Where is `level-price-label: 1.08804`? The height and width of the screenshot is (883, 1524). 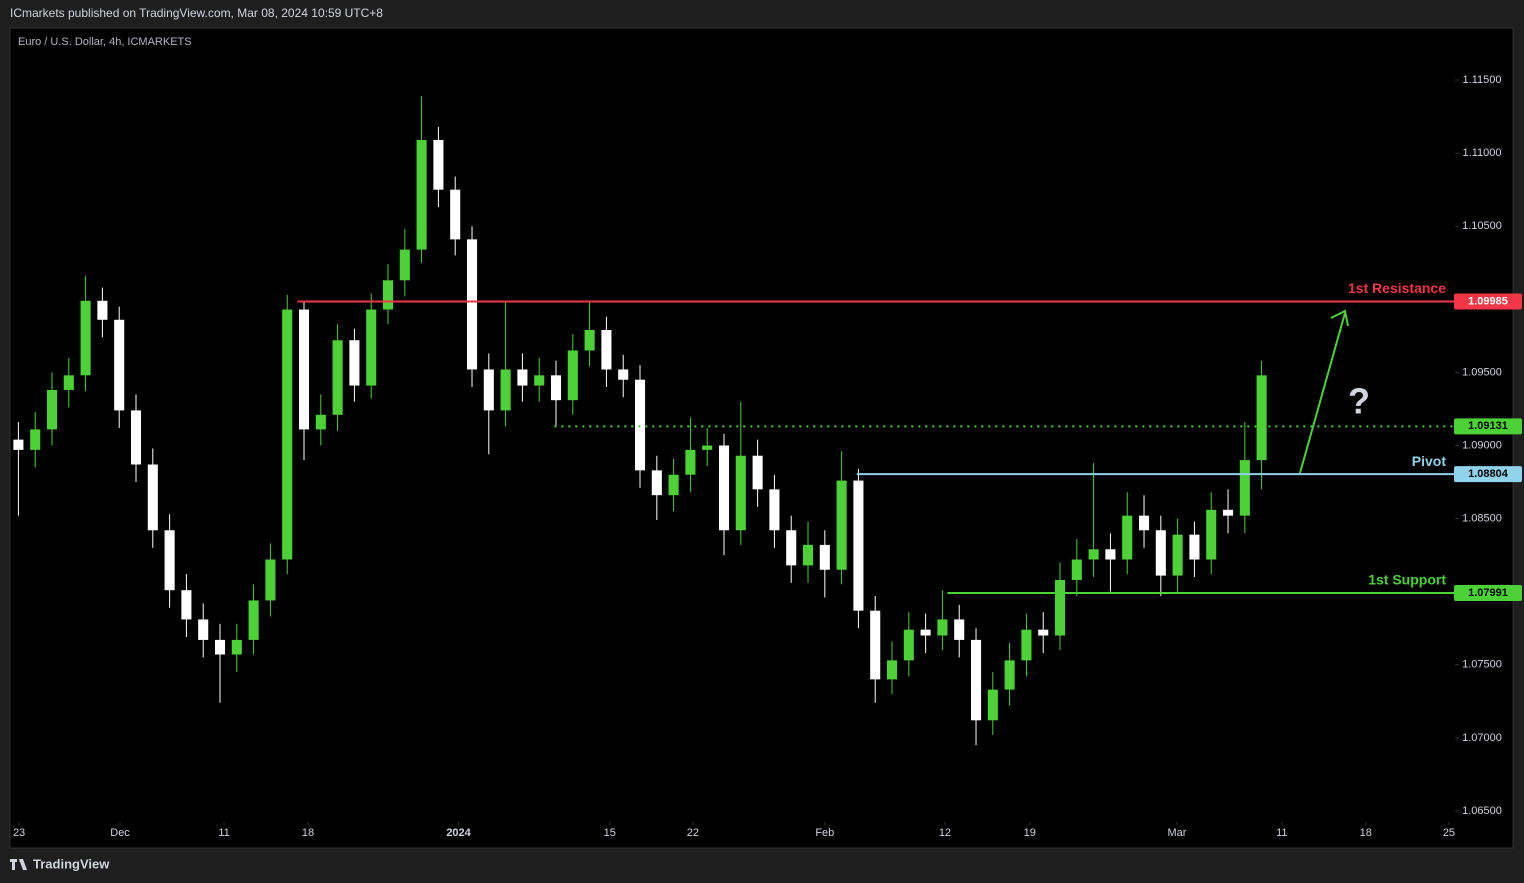 level-price-label: 1.08804 is located at coordinates (1488, 474).